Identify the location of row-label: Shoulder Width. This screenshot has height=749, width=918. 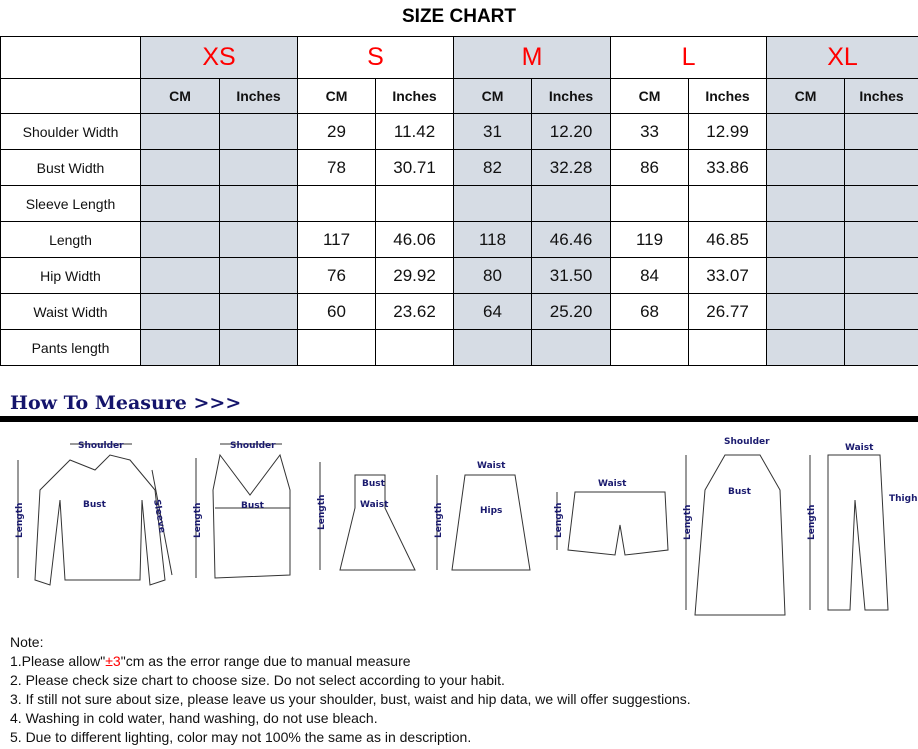
(70, 131).